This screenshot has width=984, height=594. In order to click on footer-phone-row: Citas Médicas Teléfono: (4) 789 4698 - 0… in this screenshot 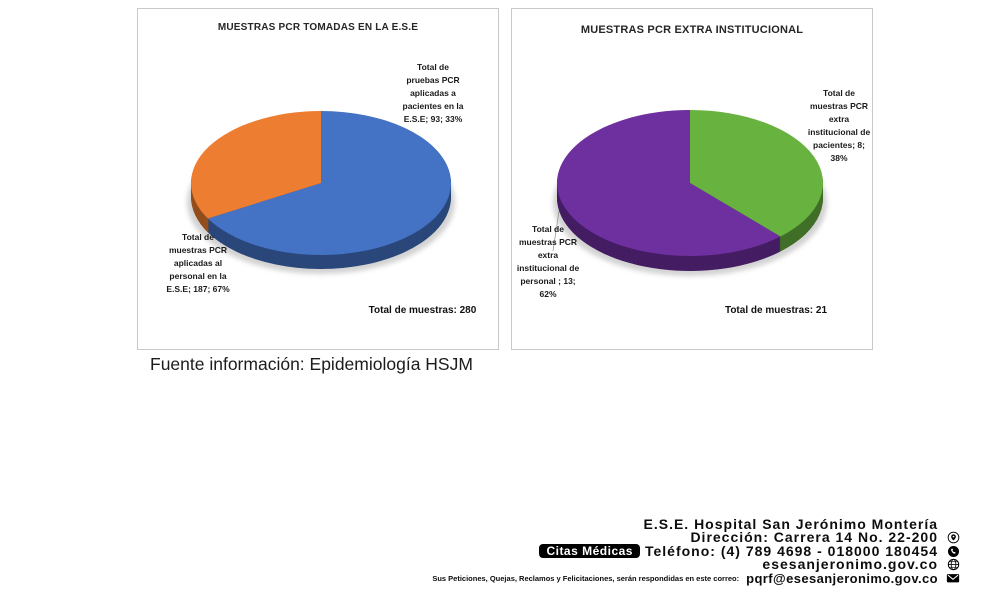, I will do `click(751, 550)`.